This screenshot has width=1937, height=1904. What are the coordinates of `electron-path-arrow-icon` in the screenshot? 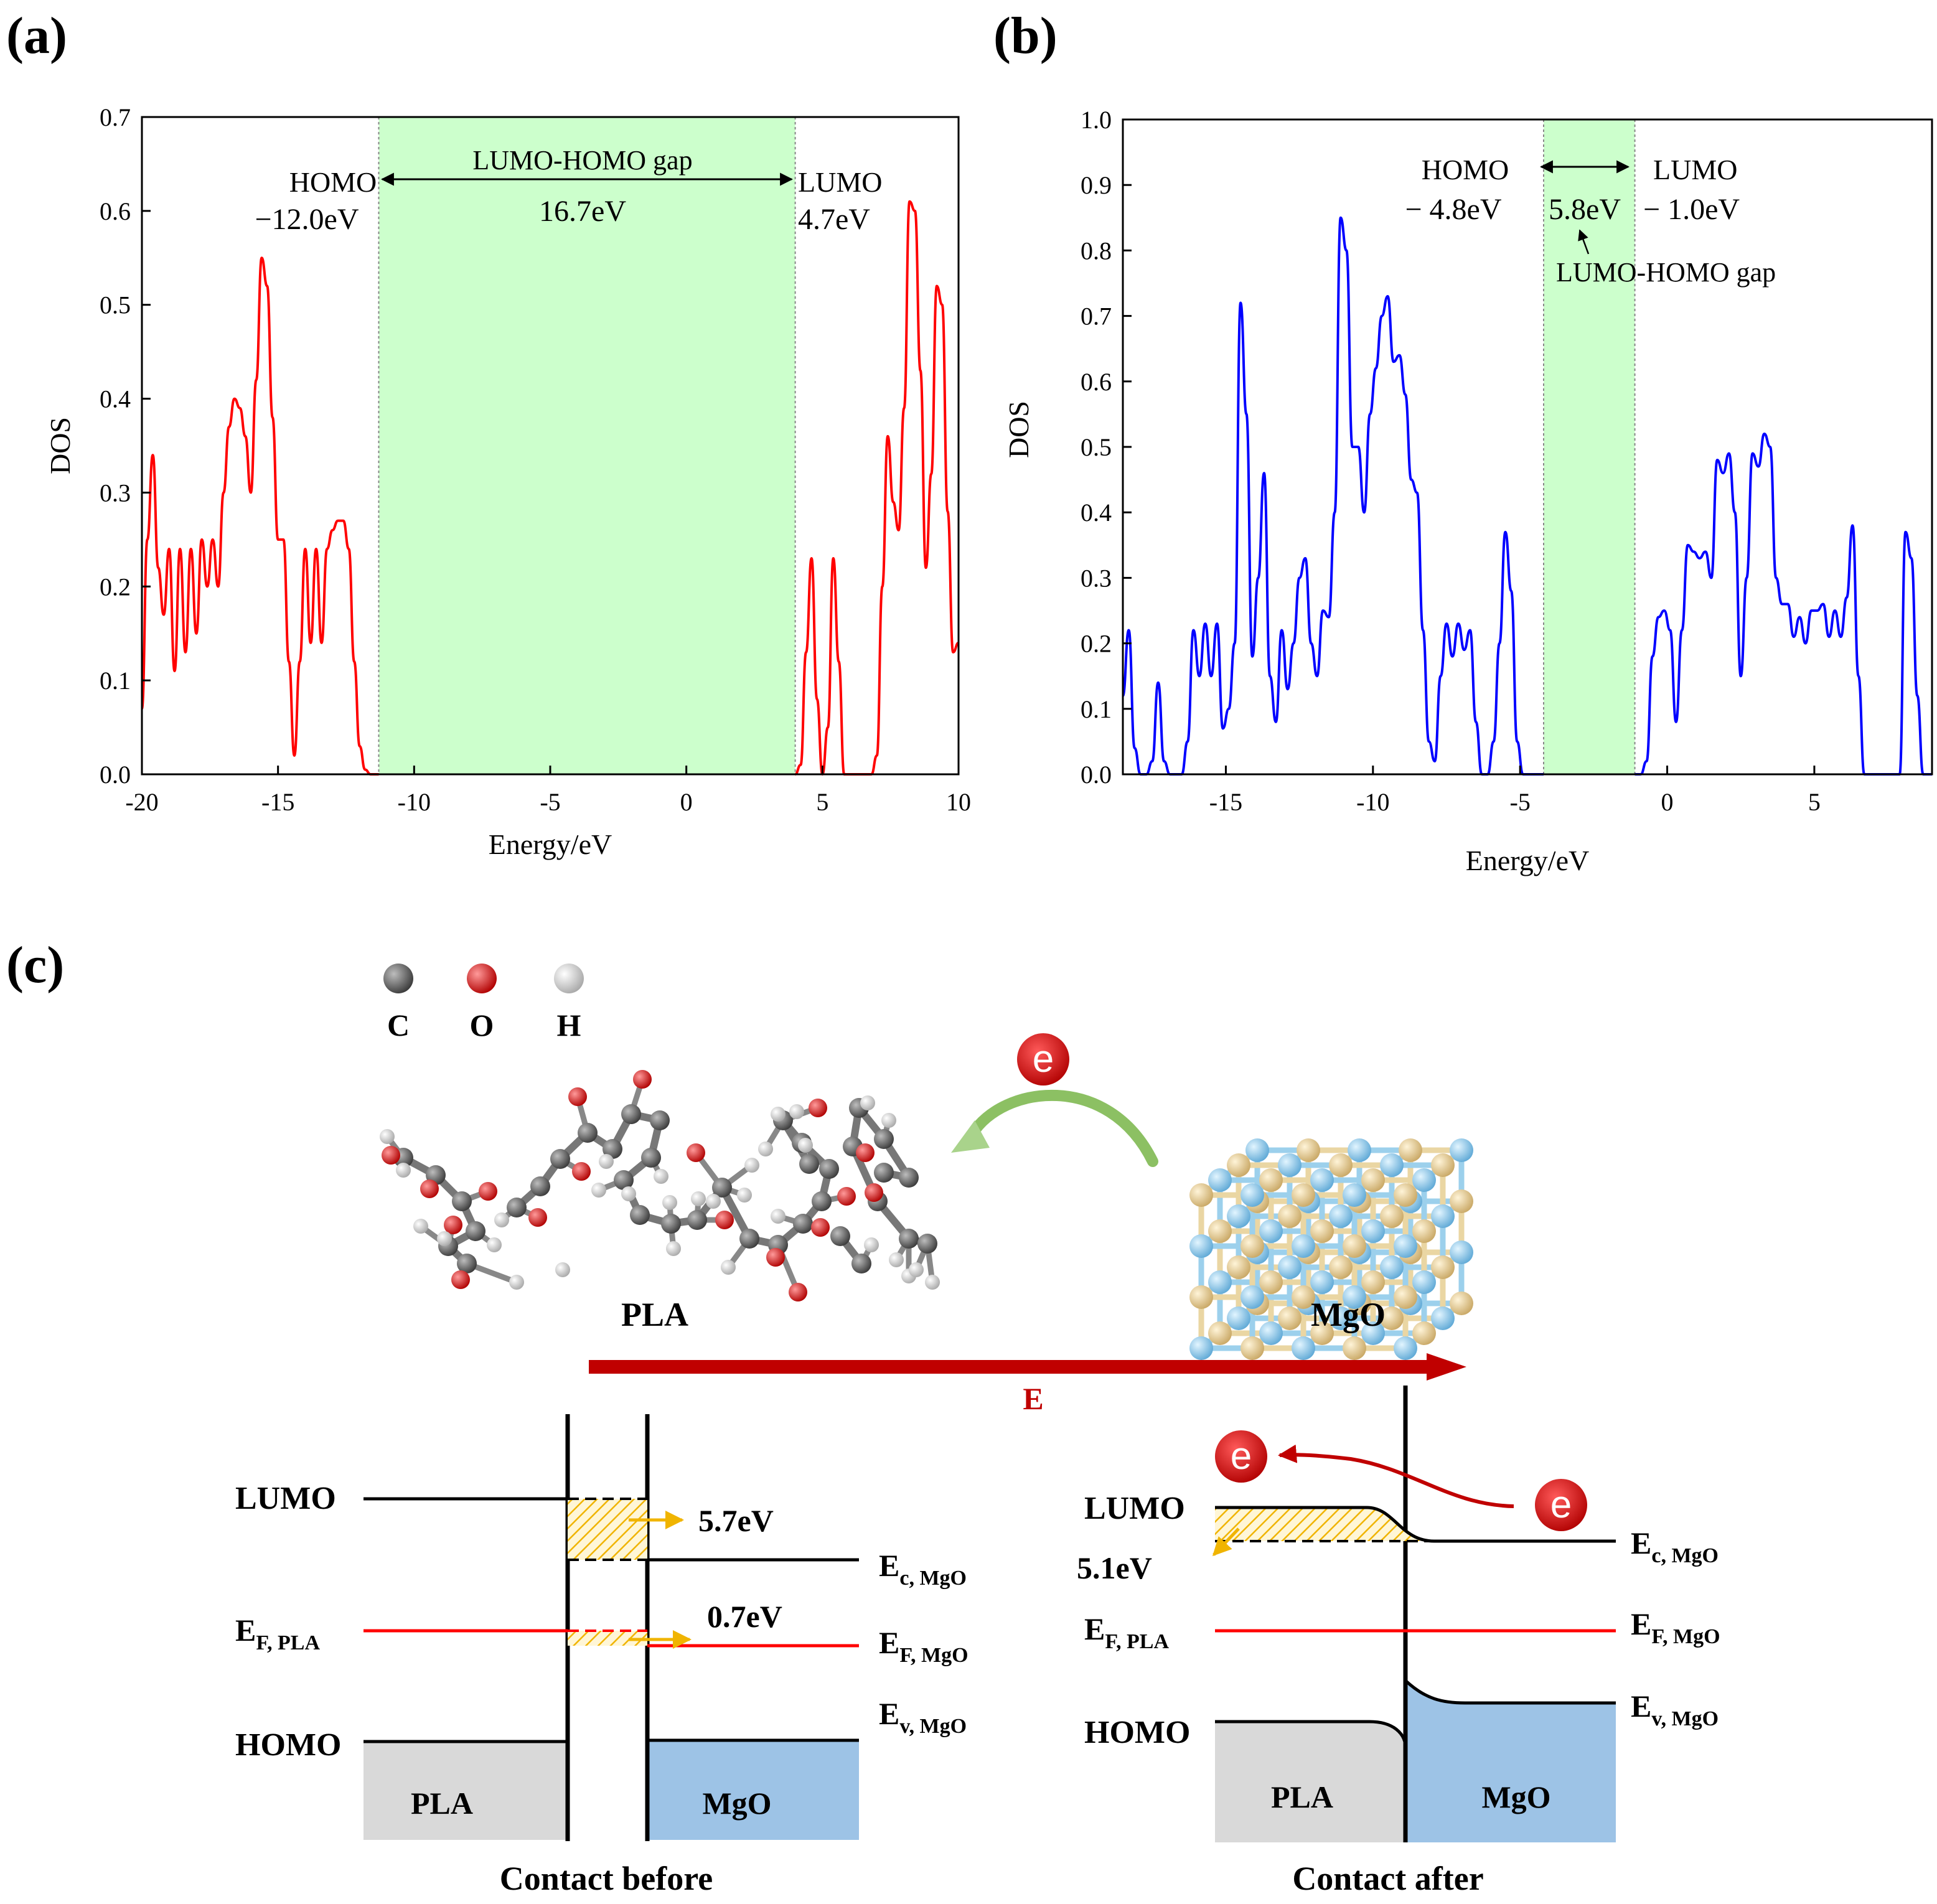 It's located at (1396, 1476).